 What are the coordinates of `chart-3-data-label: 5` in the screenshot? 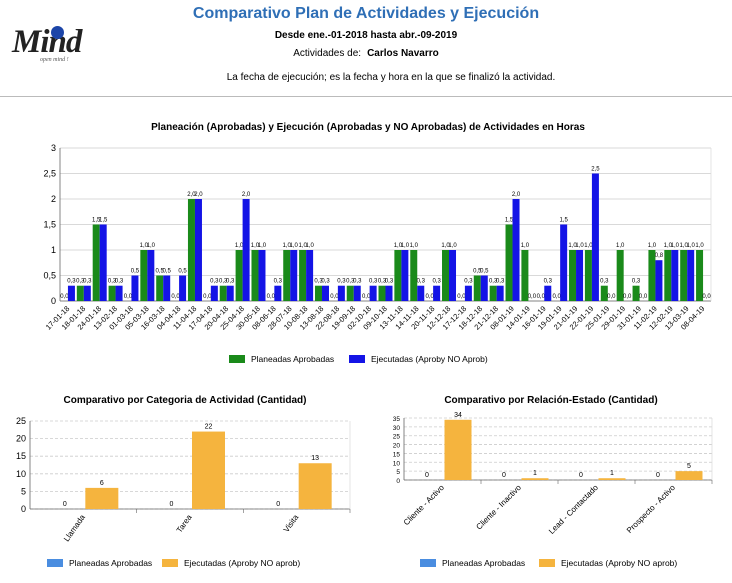 It's located at (689, 466).